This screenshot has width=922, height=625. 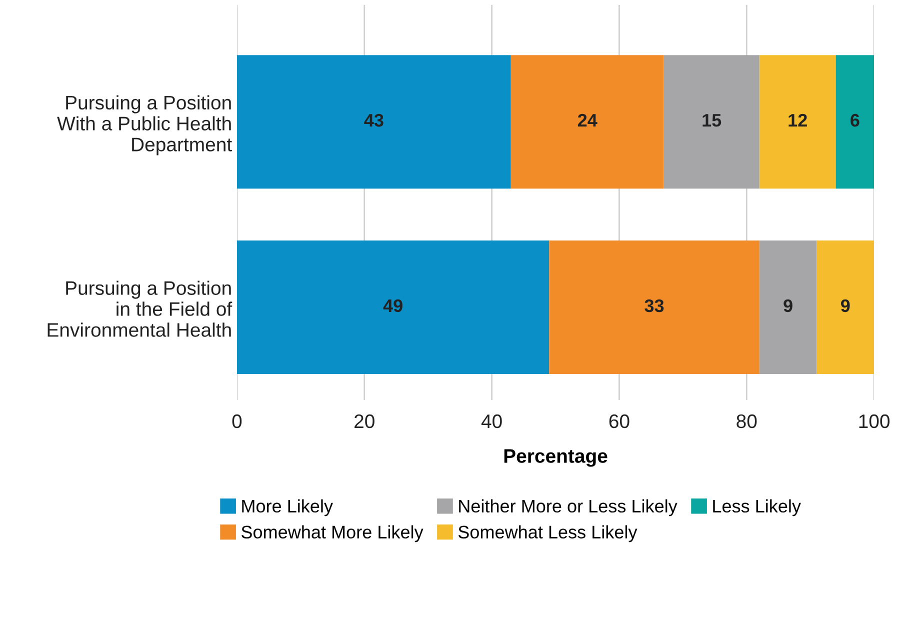 What do you see at coordinates (491, 421) in the screenshot?
I see `x-tick-label: 40` at bounding box center [491, 421].